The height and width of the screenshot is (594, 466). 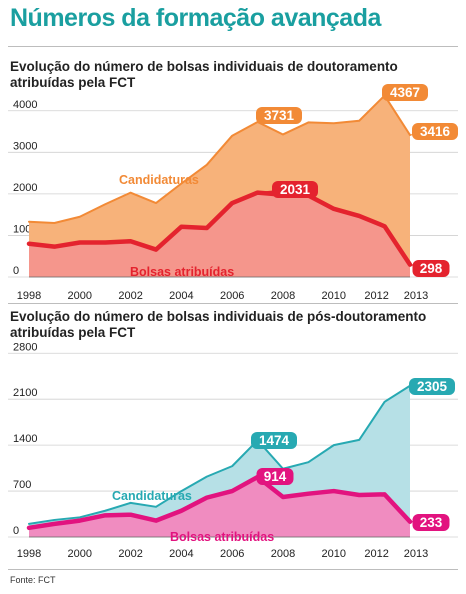 I want to click on value-label: 298, so click(x=429, y=268).